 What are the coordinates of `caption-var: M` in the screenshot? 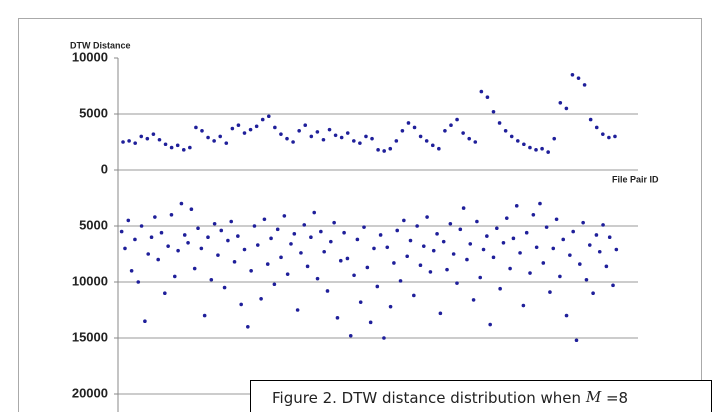 It's located at (593, 397).